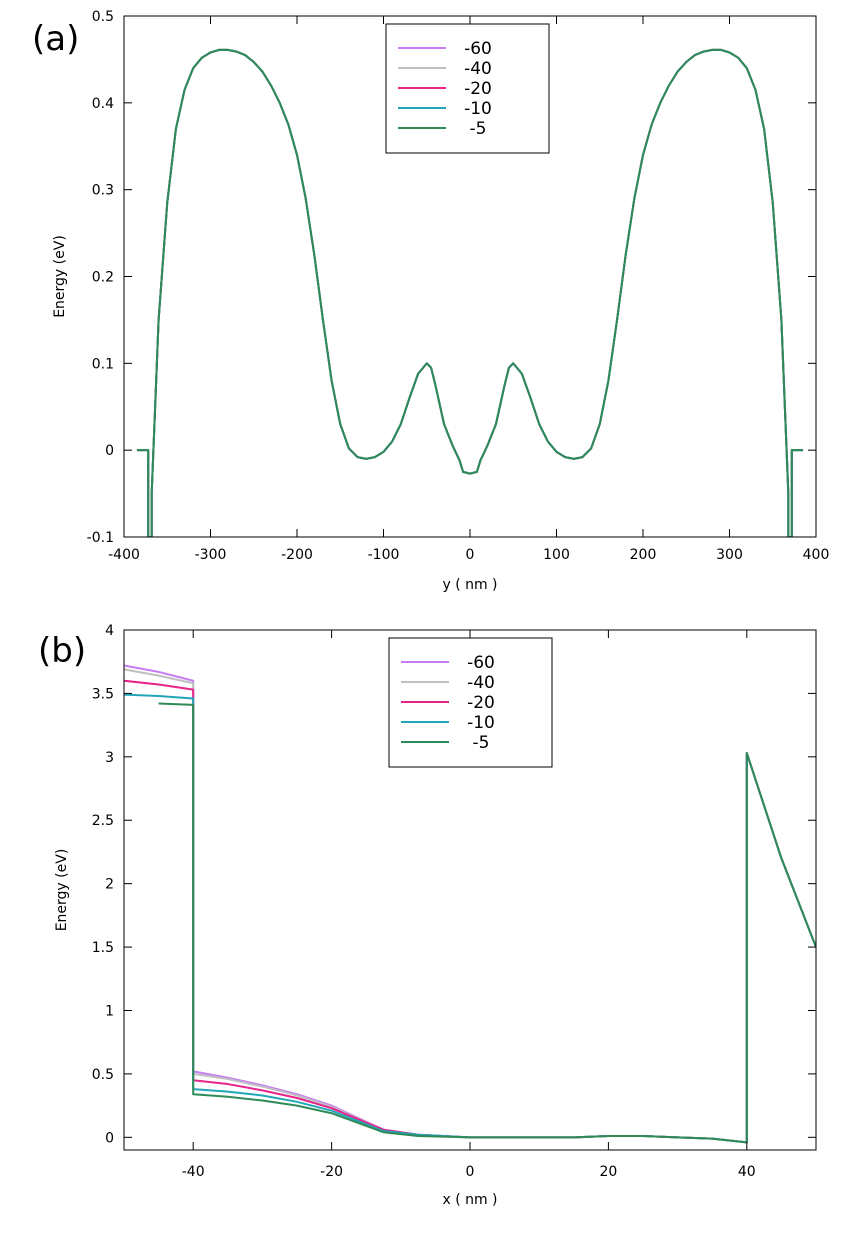 Image resolution: width=846 pixels, height=1243 pixels. Describe the element at coordinates (103, 694) in the screenshot. I see `y-tick-label: 3.5` at that location.